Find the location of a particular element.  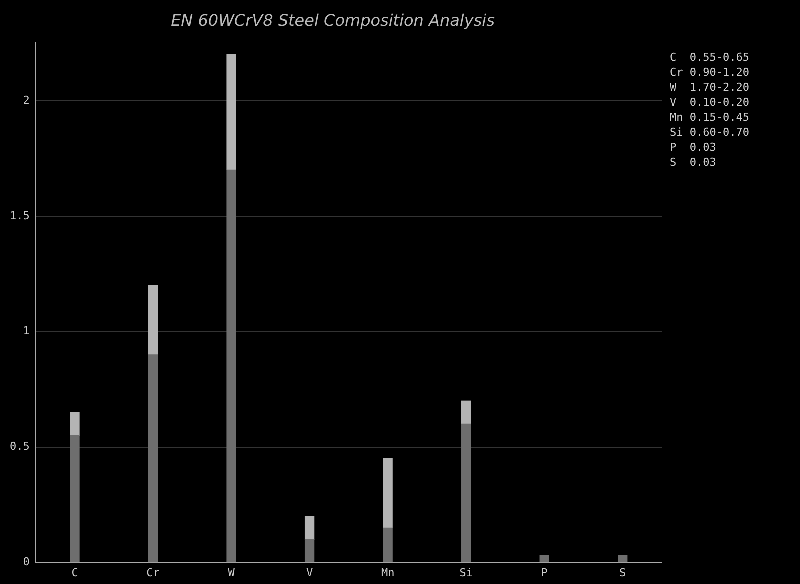

x-tick-label: W is located at coordinates (232, 573).